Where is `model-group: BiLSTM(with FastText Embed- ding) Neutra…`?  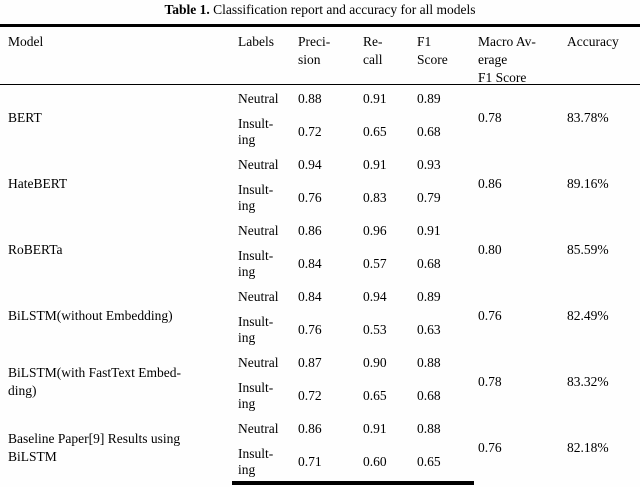
model-group: BiLSTM(with FastText Embed- ding) Neutra… is located at coordinates (320, 382).